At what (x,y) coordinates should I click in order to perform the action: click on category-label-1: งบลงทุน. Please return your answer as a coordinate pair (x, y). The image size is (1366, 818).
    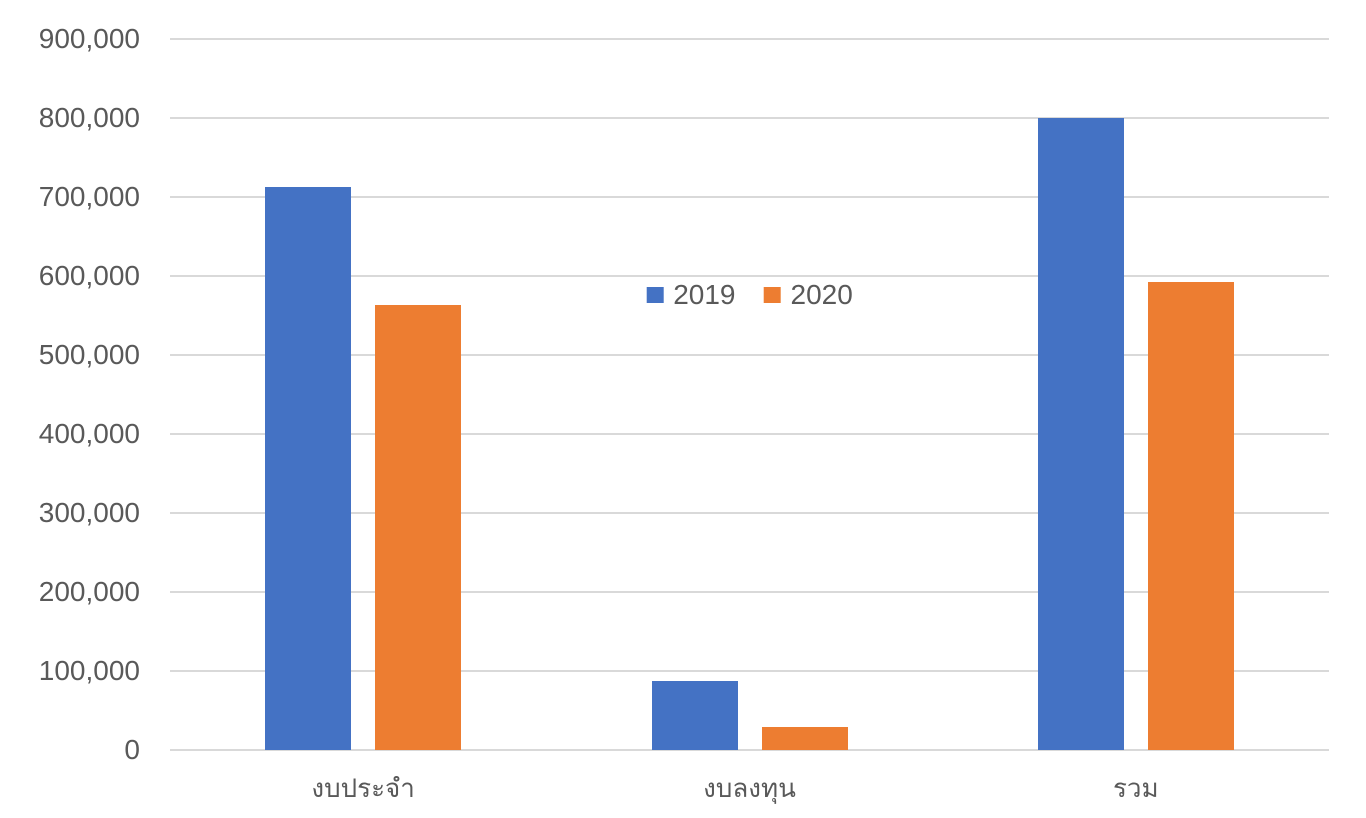
    Looking at the image, I should click on (749, 788).